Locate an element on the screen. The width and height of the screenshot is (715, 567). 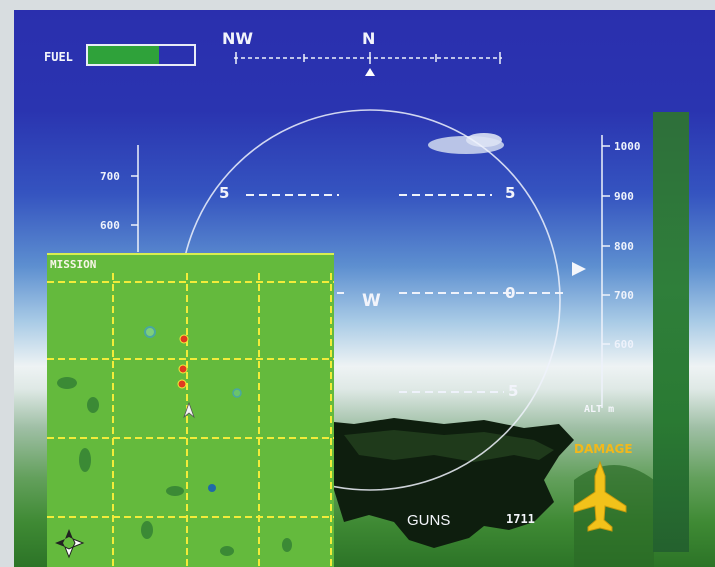
player-aircraft-icon is located at coordinates (189, 410).